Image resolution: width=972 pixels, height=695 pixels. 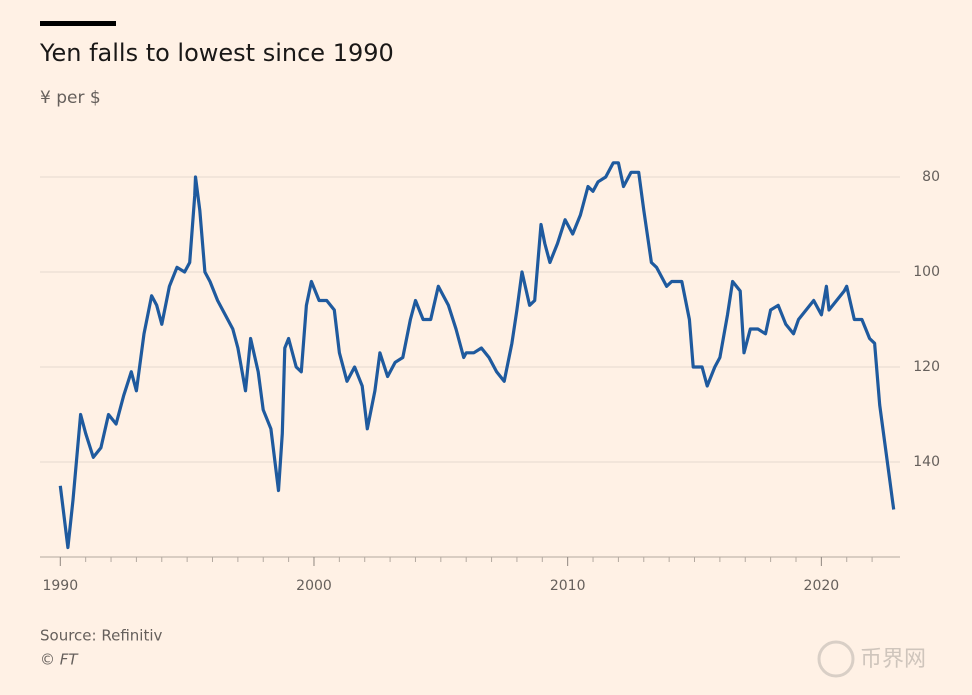 What do you see at coordinates (822, 586) in the screenshot?
I see `x-tick-label: 2020` at bounding box center [822, 586].